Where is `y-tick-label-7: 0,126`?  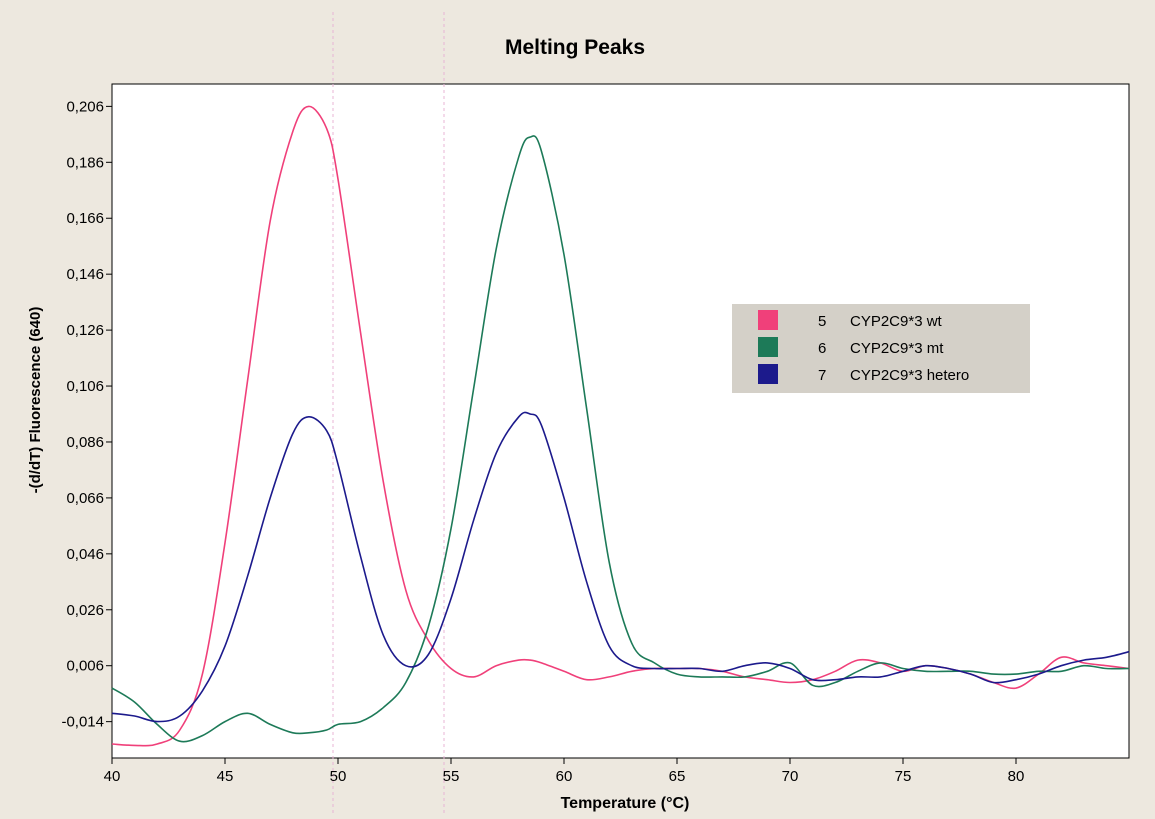 y-tick-label-7: 0,126 is located at coordinates (85, 330).